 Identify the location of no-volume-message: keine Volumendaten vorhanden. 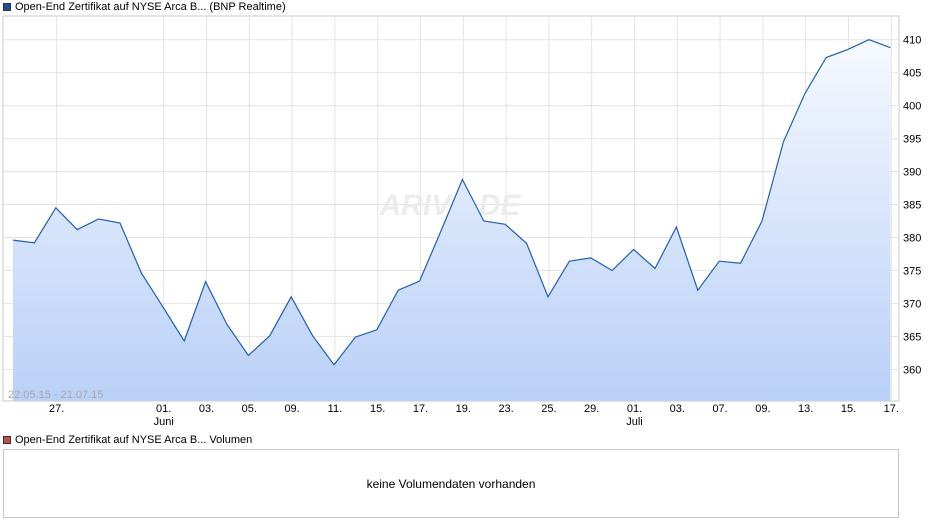
(451, 484).